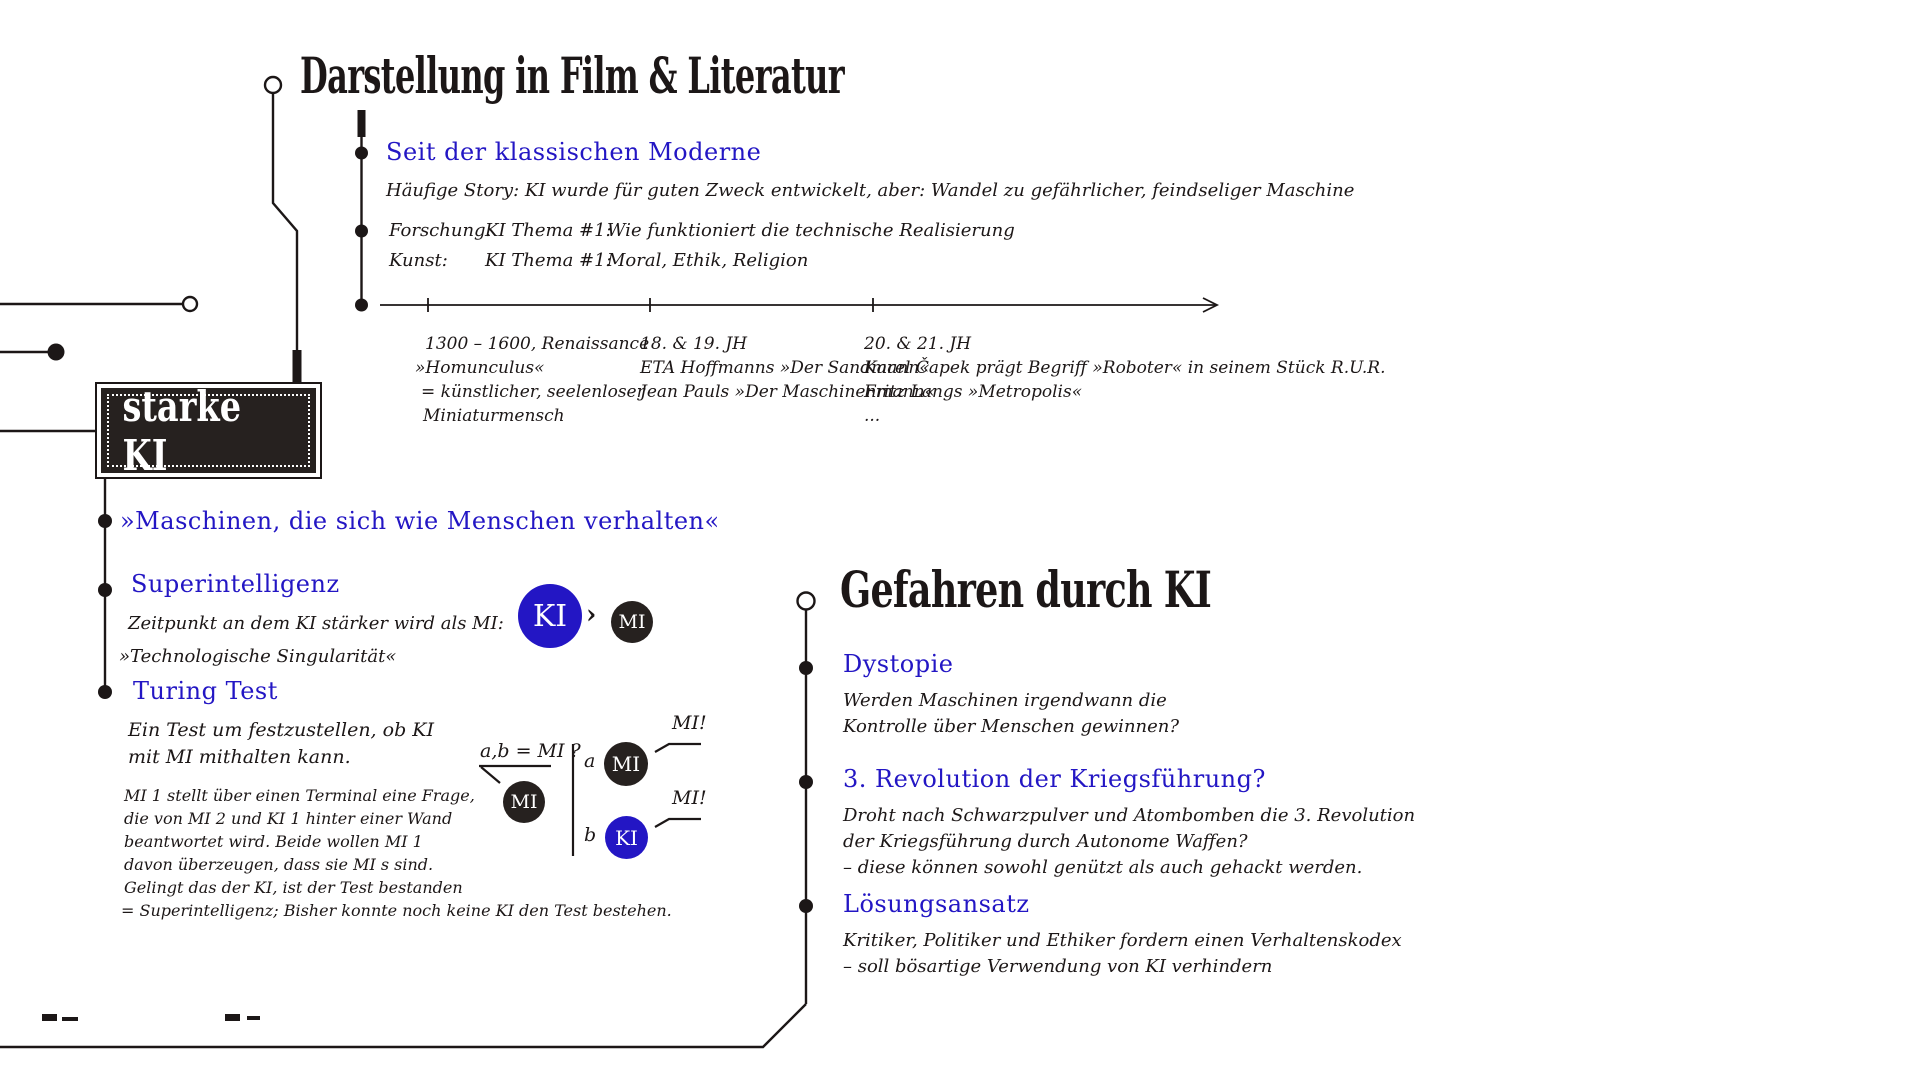 The image size is (1920, 1080). I want to click on turing-detail-line: davon überzeugen, dass sie MI s sind., so click(279, 864).